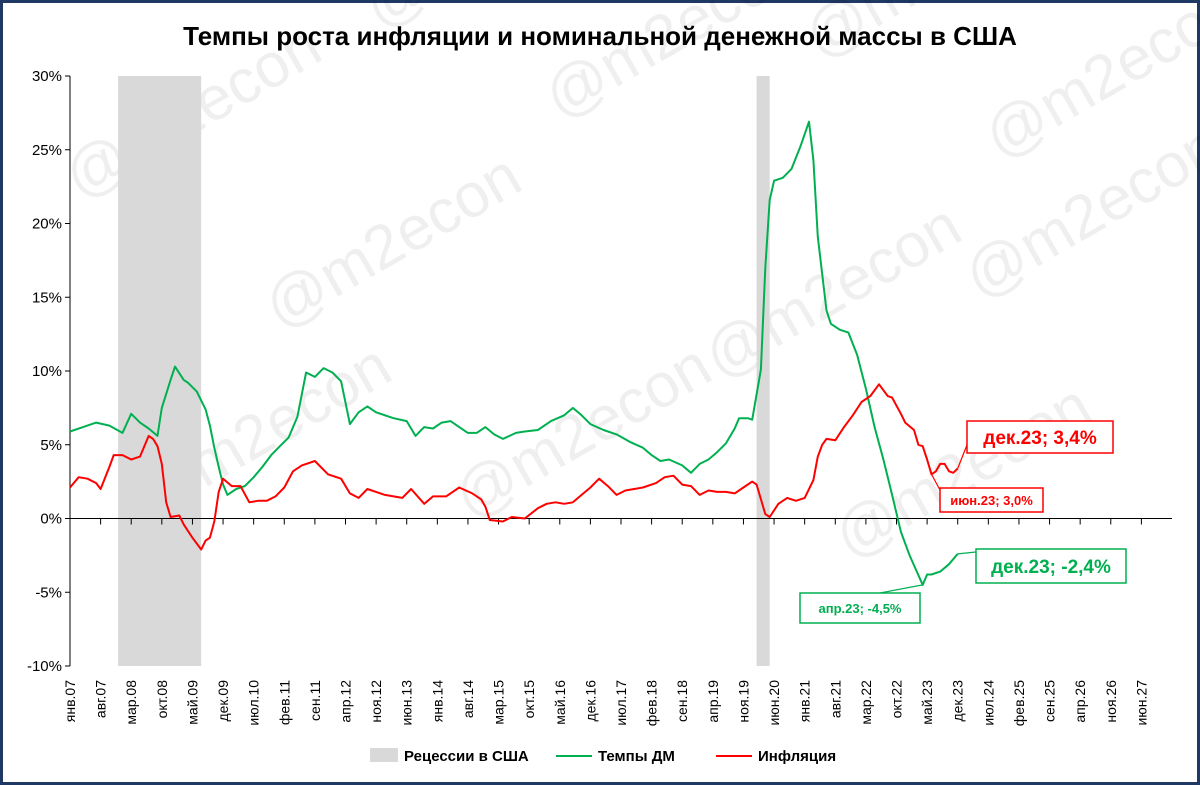  I want to click on y-tick-label: -10%, so click(44, 666).